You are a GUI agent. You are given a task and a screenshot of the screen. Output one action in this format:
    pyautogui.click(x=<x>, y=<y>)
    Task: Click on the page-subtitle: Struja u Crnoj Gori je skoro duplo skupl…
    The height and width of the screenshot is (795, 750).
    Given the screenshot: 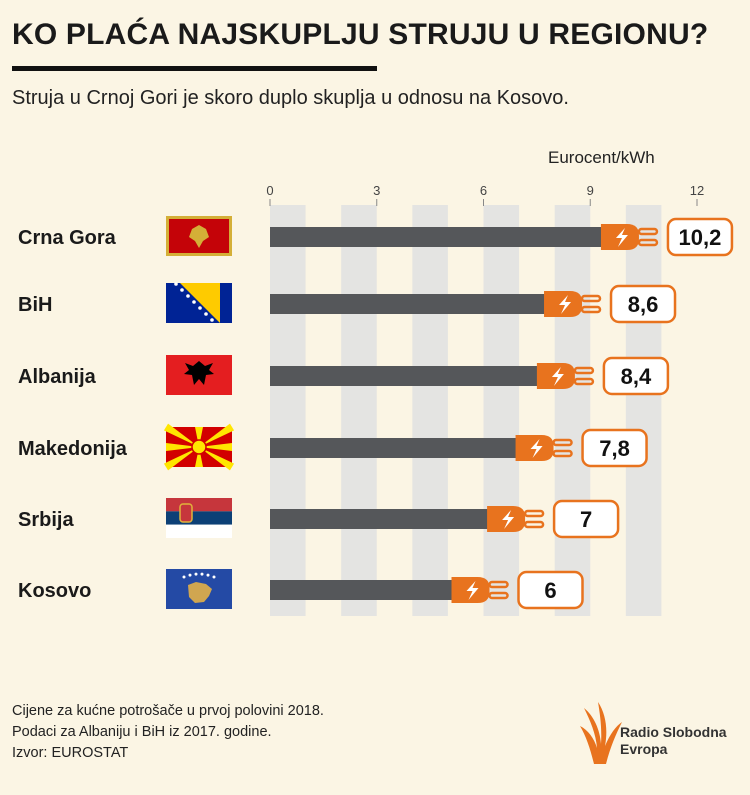 What is the action you would take?
    pyautogui.click(x=290, y=98)
    